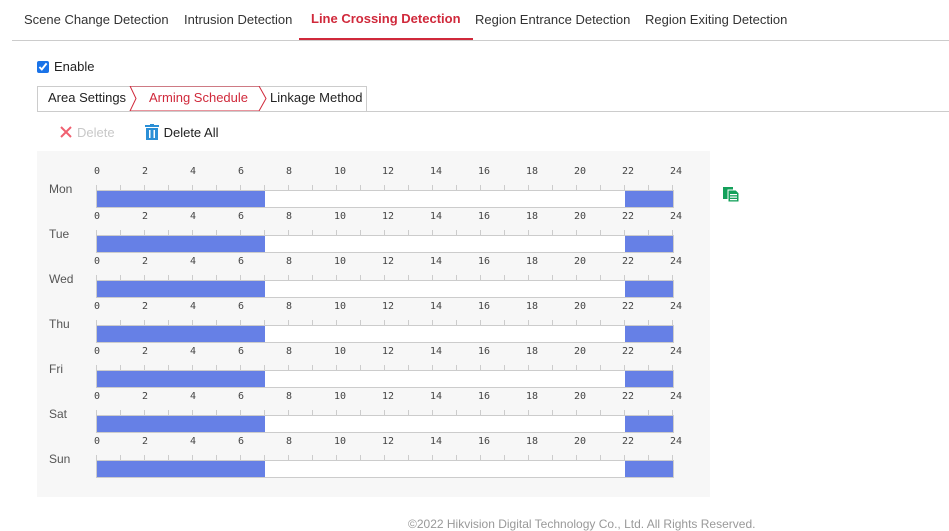 The height and width of the screenshot is (531, 949). Describe the element at coordinates (532, 261) in the screenshot. I see `hour-tick-label: 18` at that location.